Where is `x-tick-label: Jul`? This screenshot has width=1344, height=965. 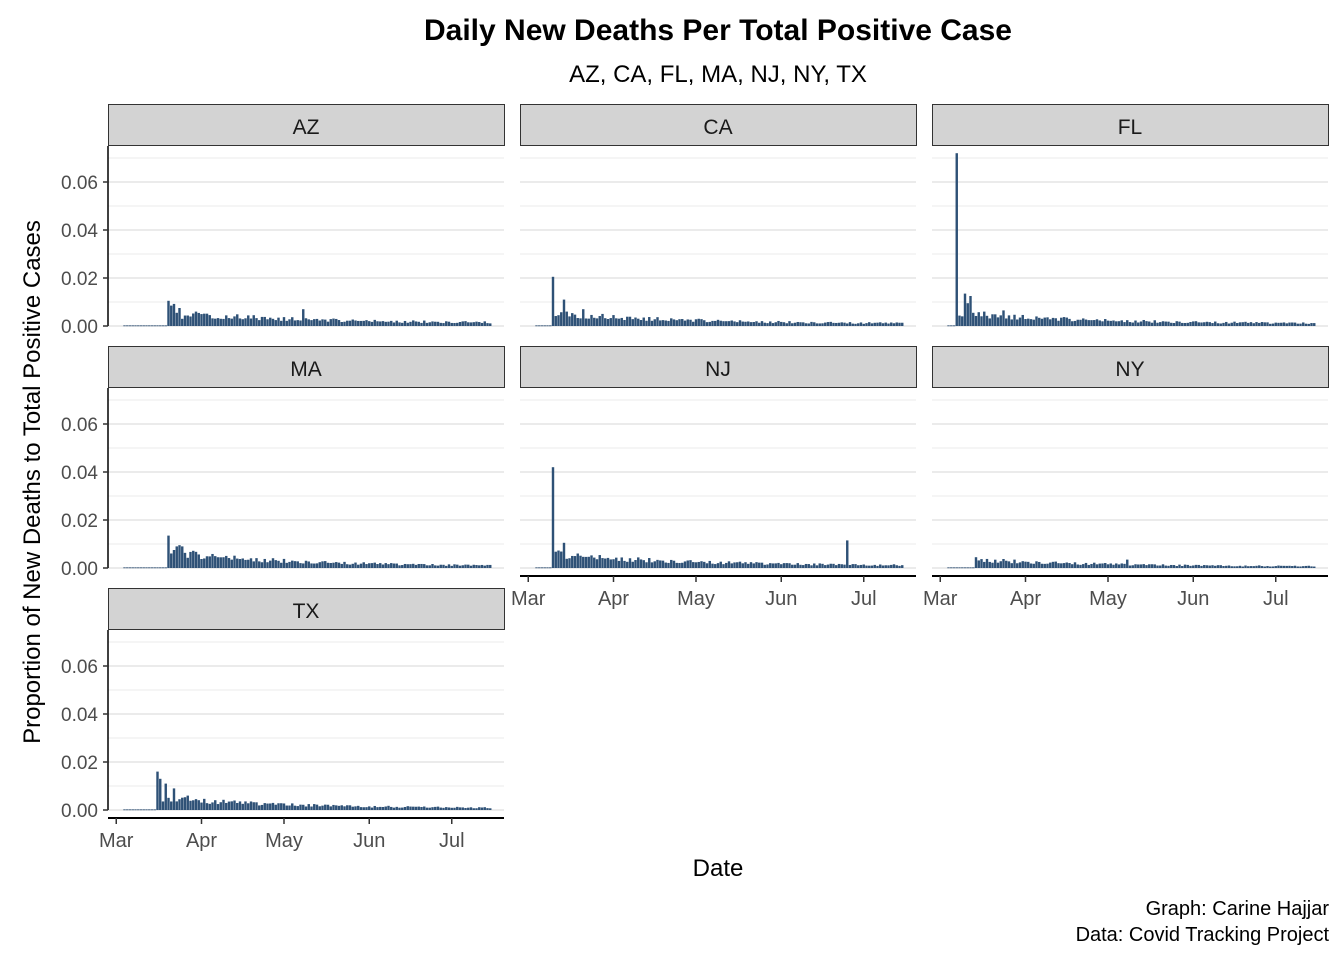
x-tick-label: Jul is located at coordinates (1276, 599).